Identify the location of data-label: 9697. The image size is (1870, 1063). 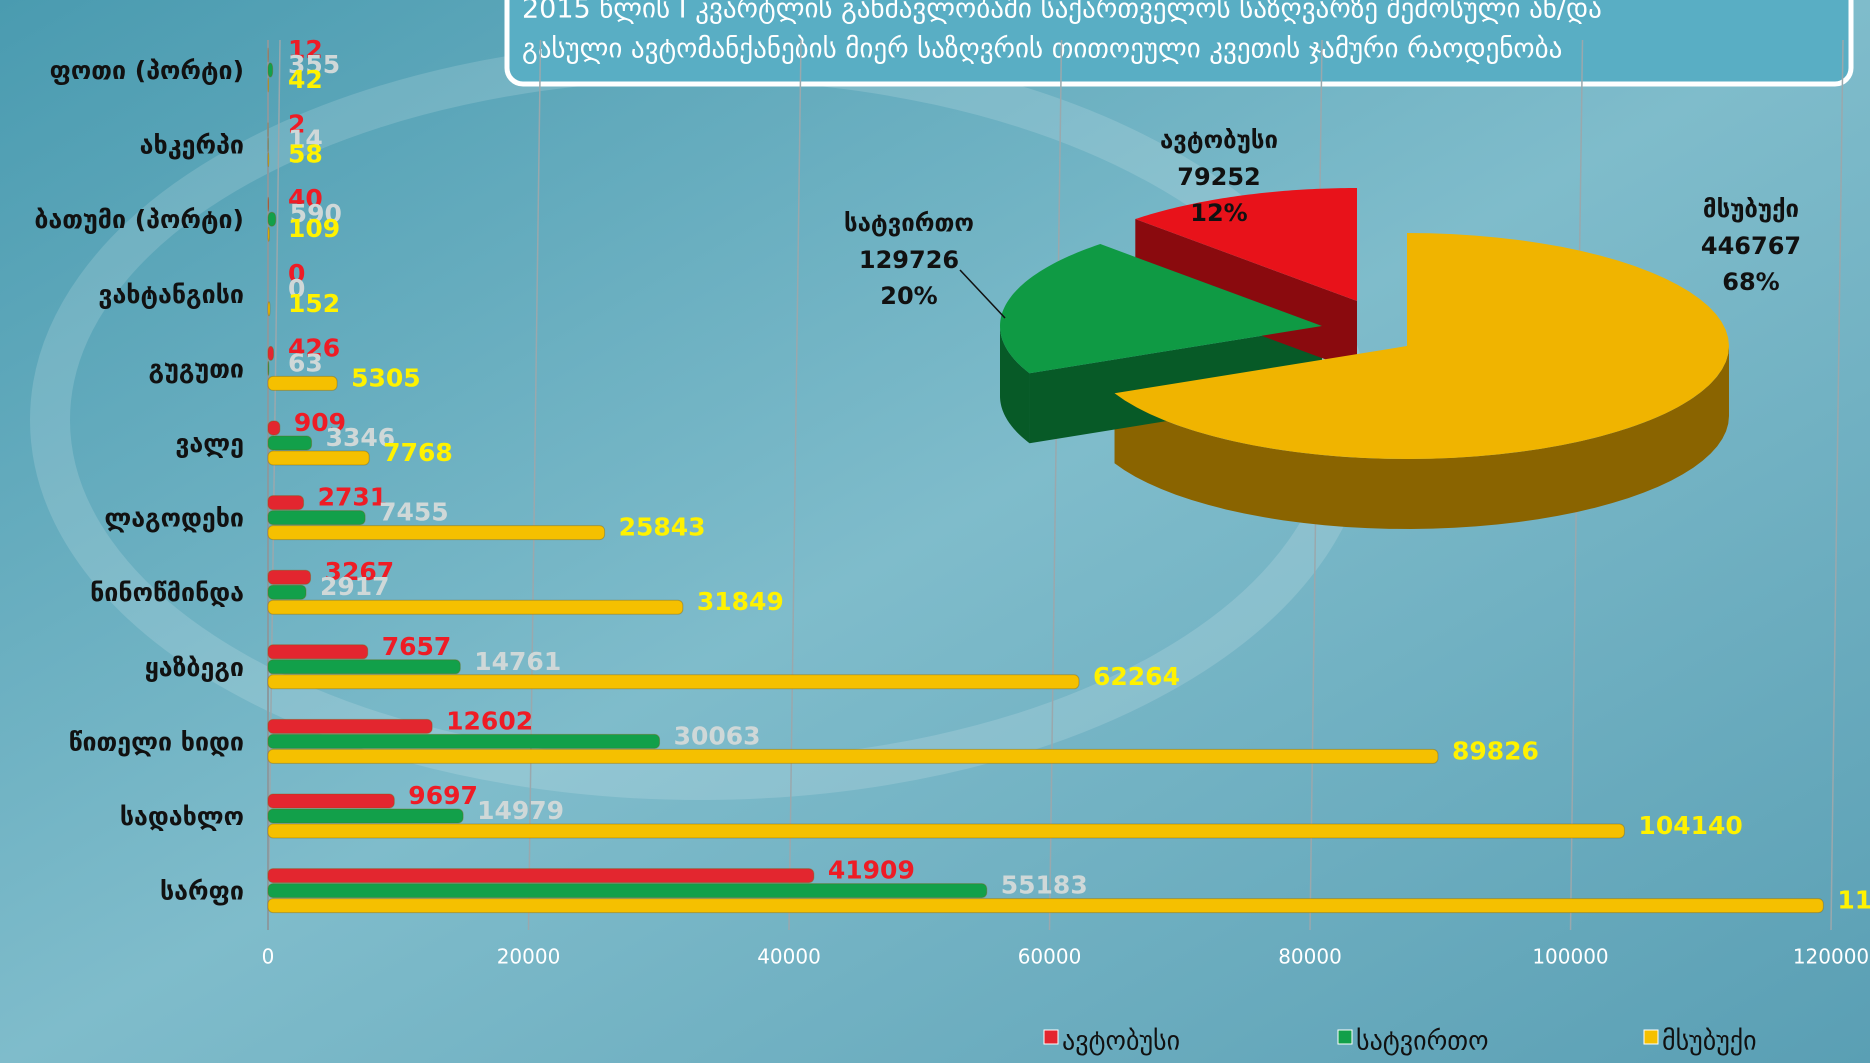
(443, 795).